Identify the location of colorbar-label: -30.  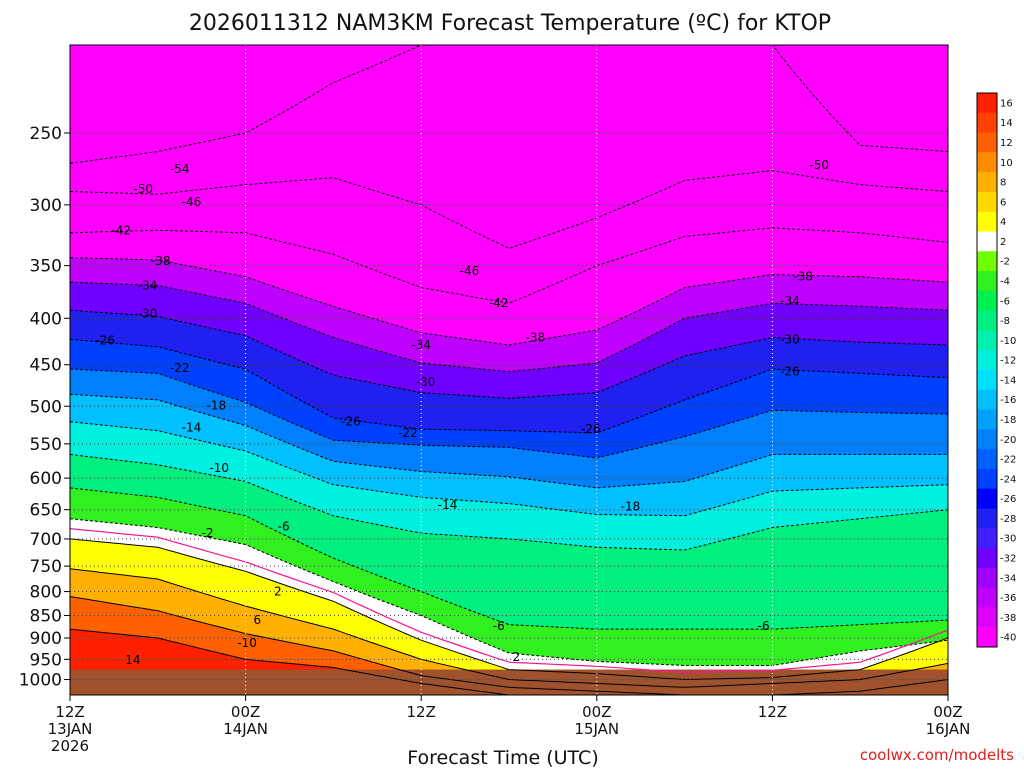
(1008, 539).